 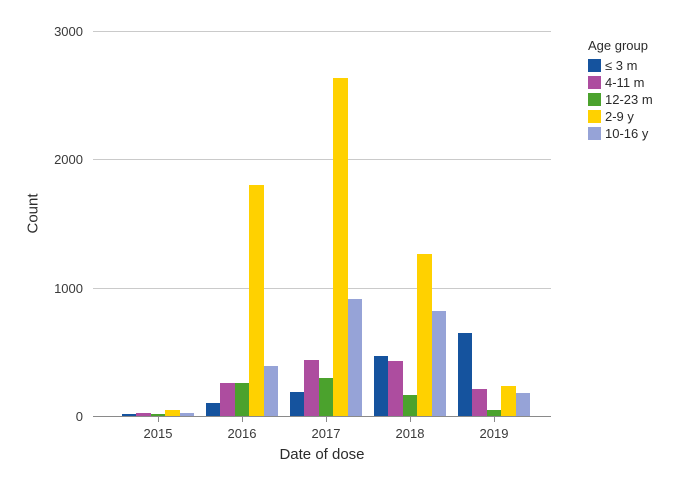 What do you see at coordinates (627, 133) in the screenshot?
I see `legend-label: 10-16 y` at bounding box center [627, 133].